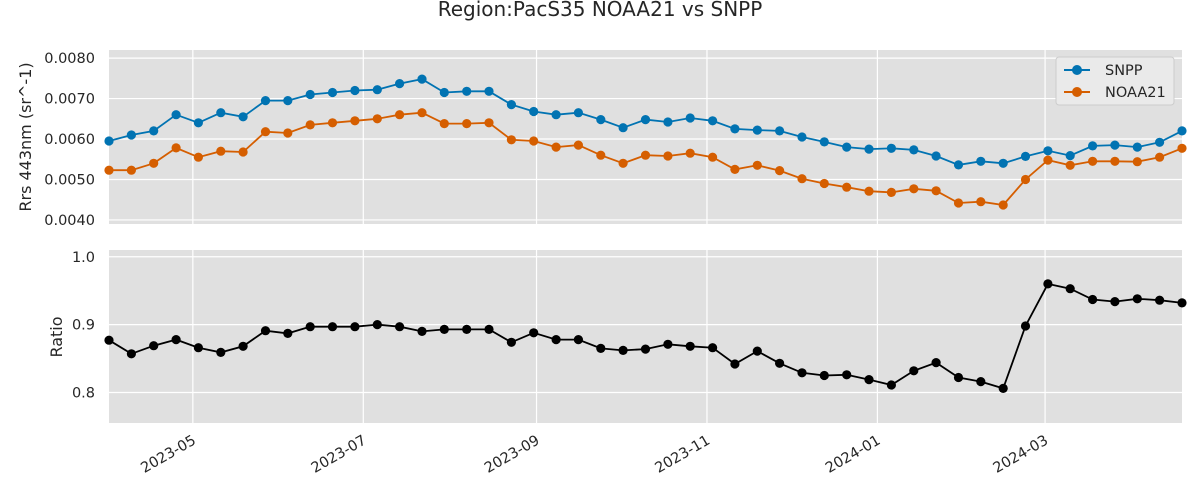 This screenshot has width=1200, height=500. What do you see at coordinates (69, 140) in the screenshot?
I see `y-tick-label: 0.0060` at bounding box center [69, 140].